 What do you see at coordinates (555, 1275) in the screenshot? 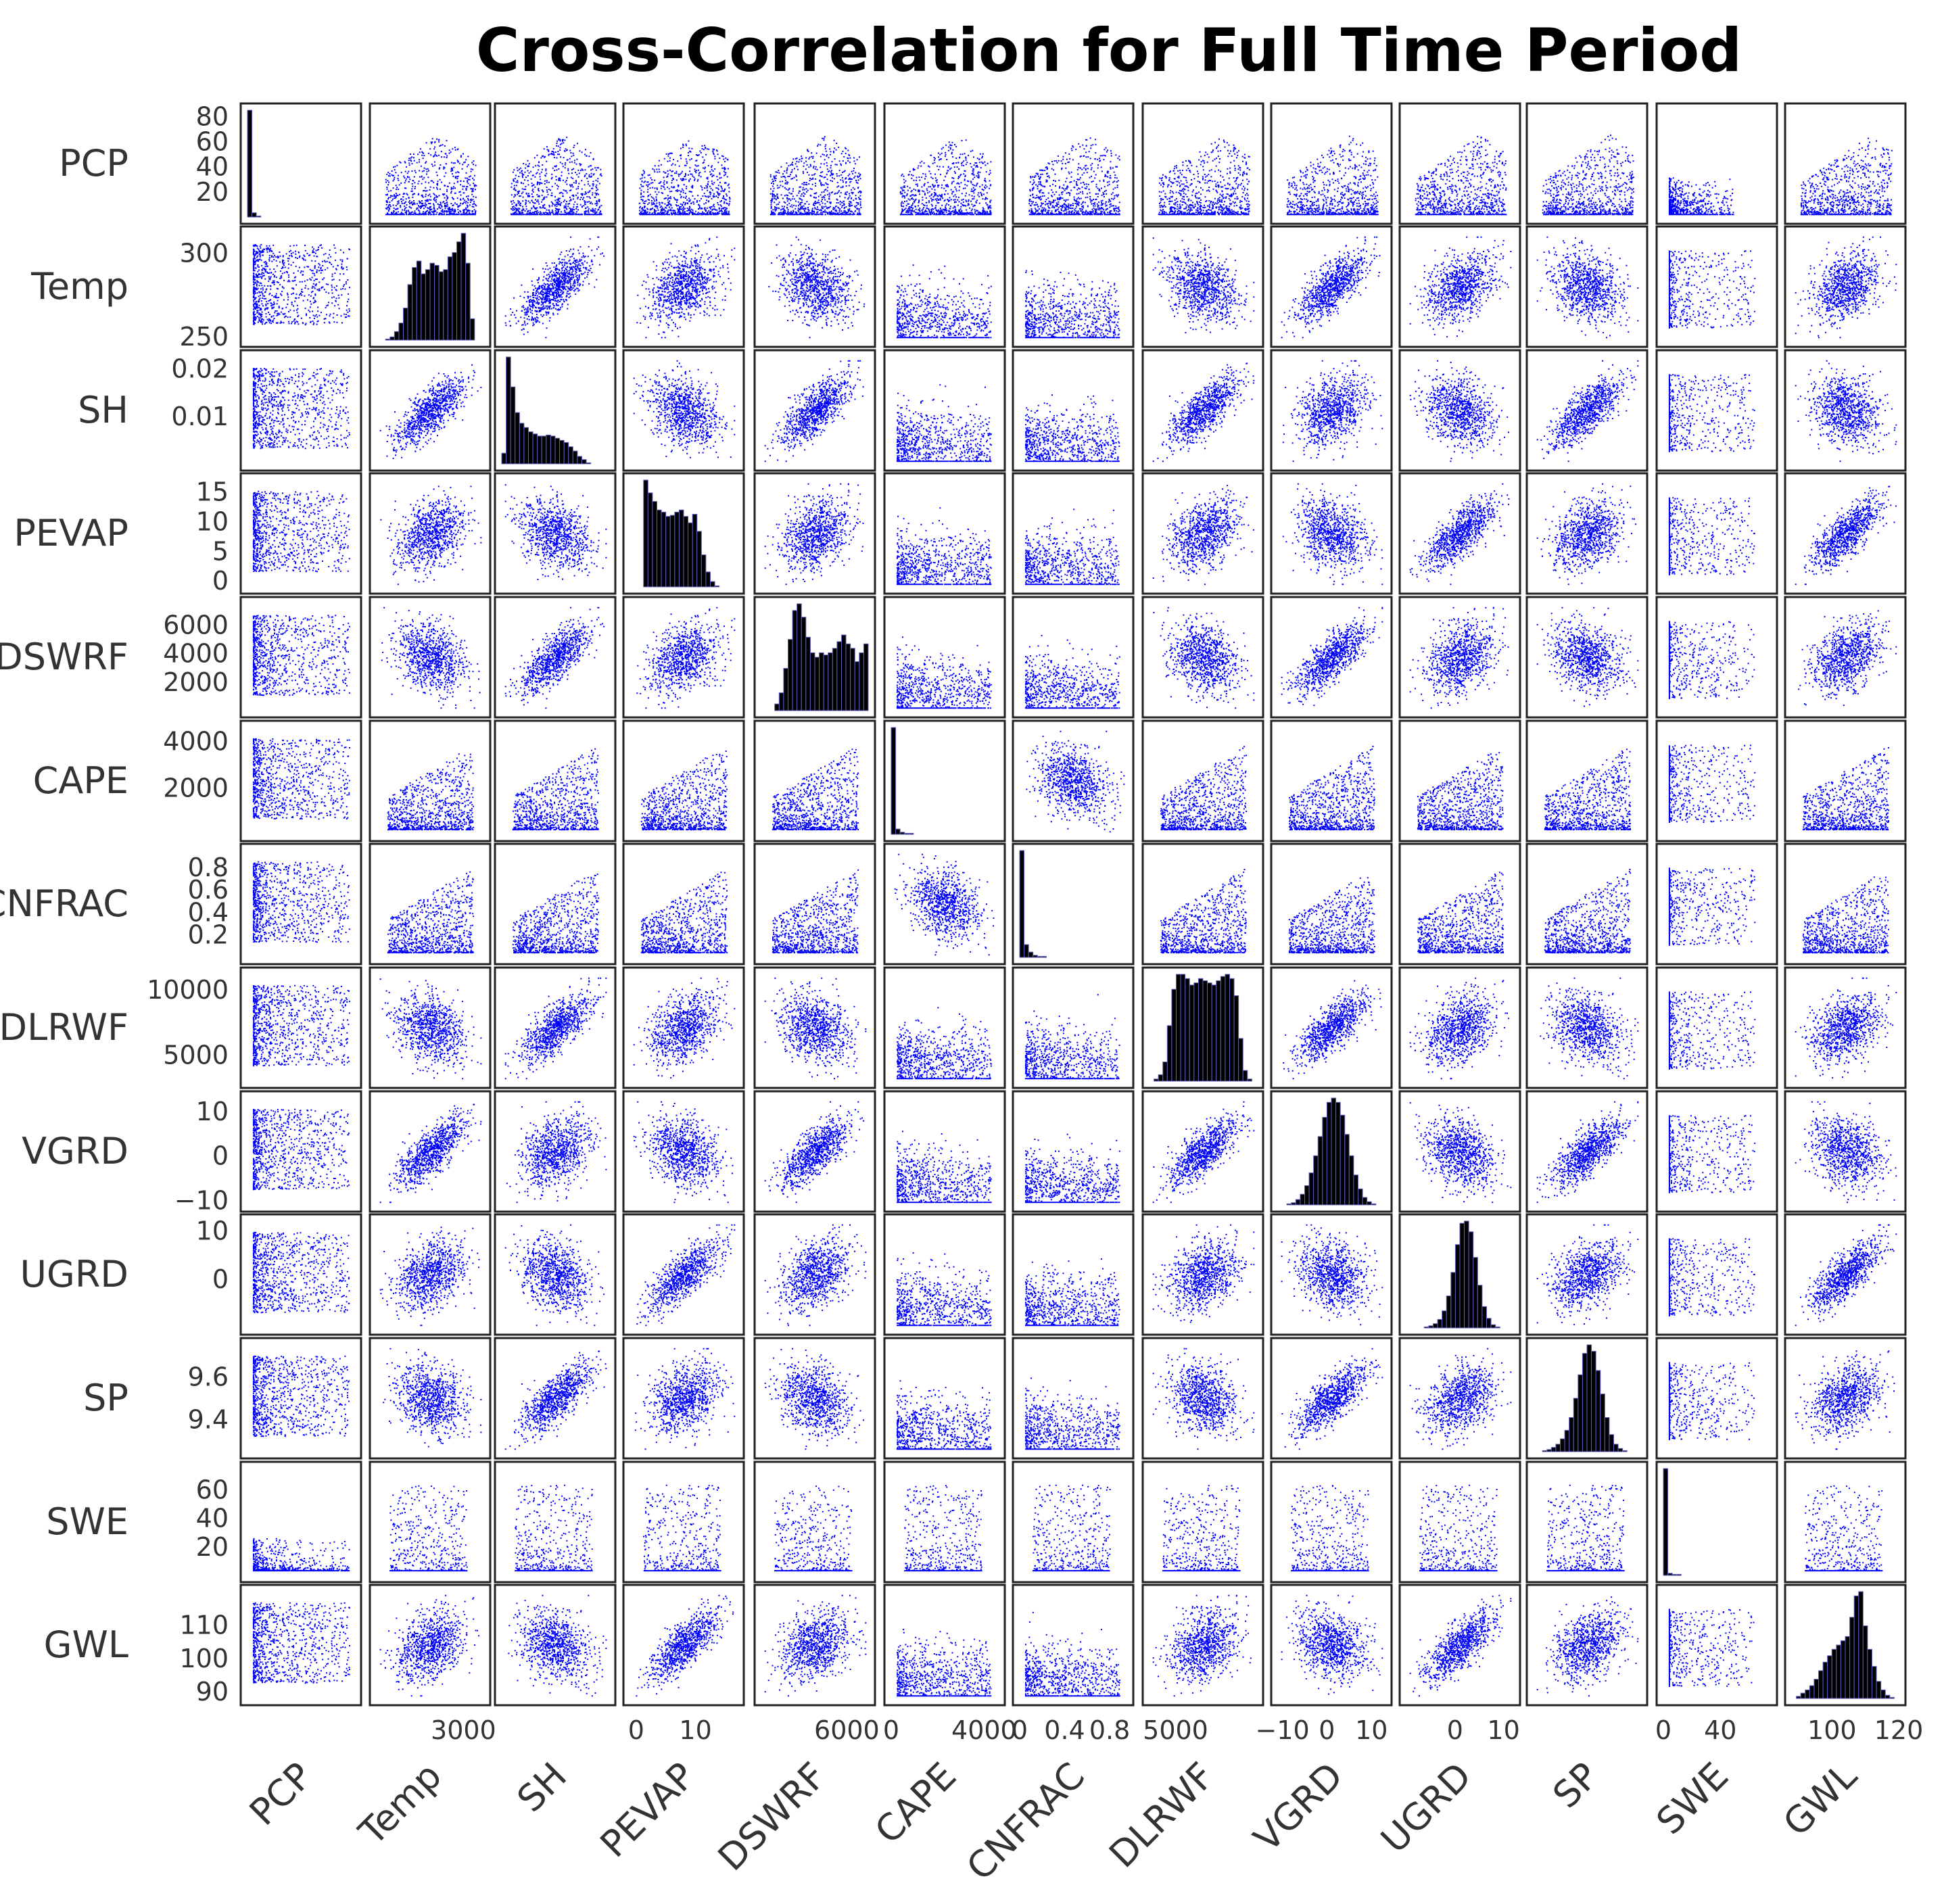
I see `panel-ugrd-vs-sh` at bounding box center [555, 1275].